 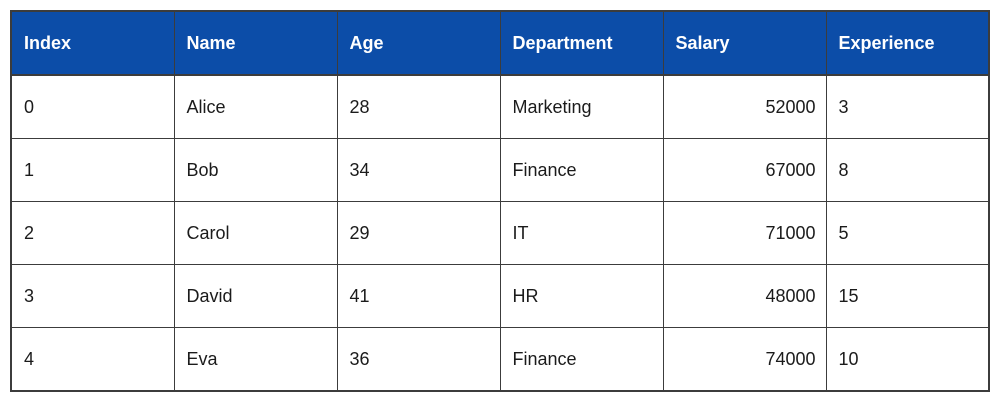 I want to click on cell-salary: 48000, so click(x=744, y=296).